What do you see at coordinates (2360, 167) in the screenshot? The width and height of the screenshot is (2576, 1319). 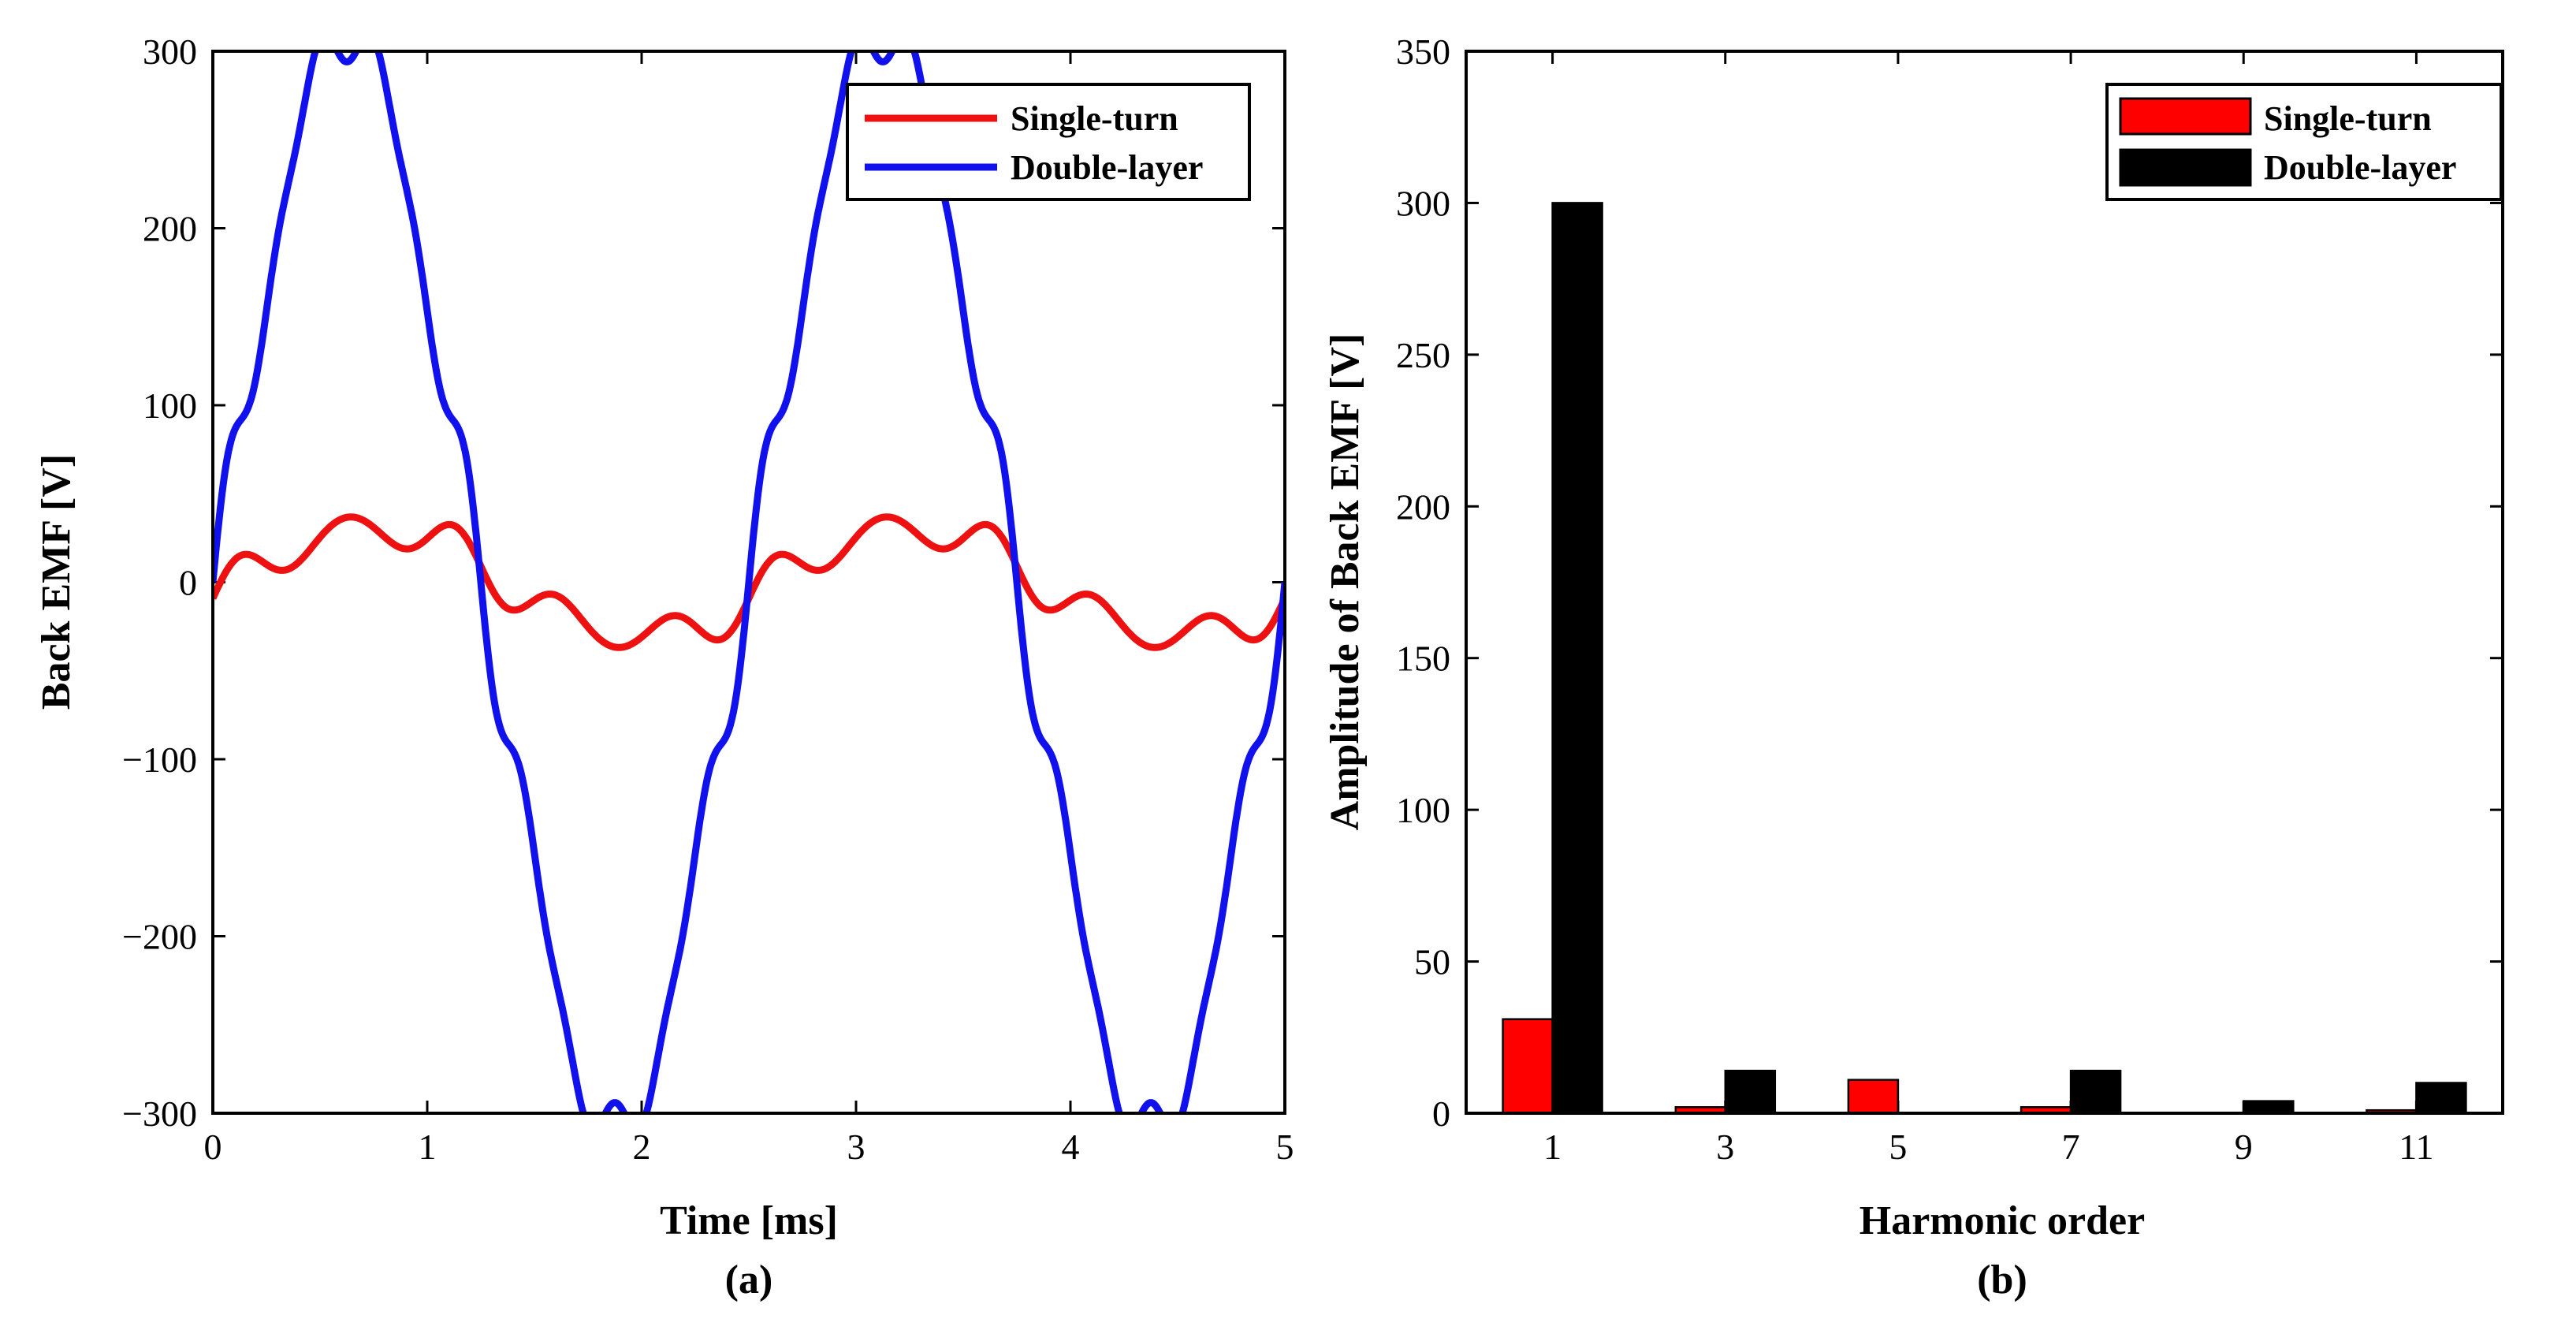 I see `bar-legend-label-double-layer: Double-layer` at bounding box center [2360, 167].